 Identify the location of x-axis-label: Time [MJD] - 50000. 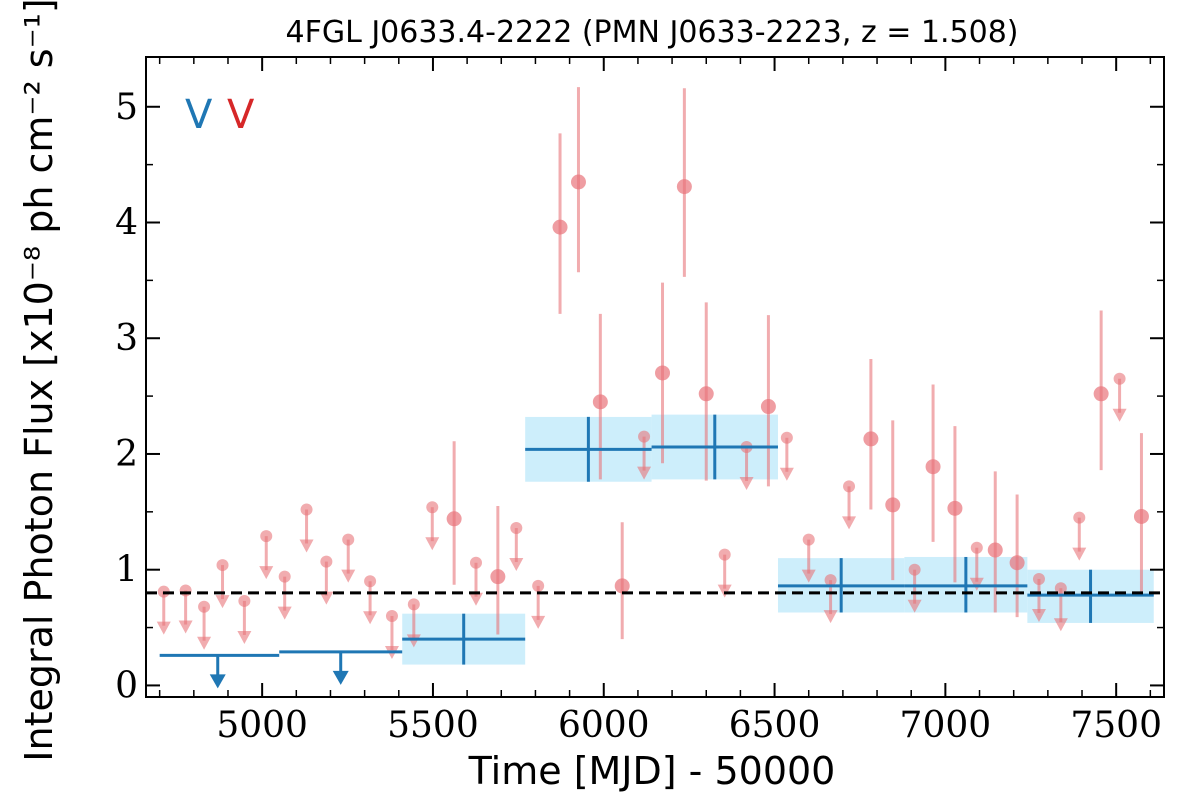
(652, 771).